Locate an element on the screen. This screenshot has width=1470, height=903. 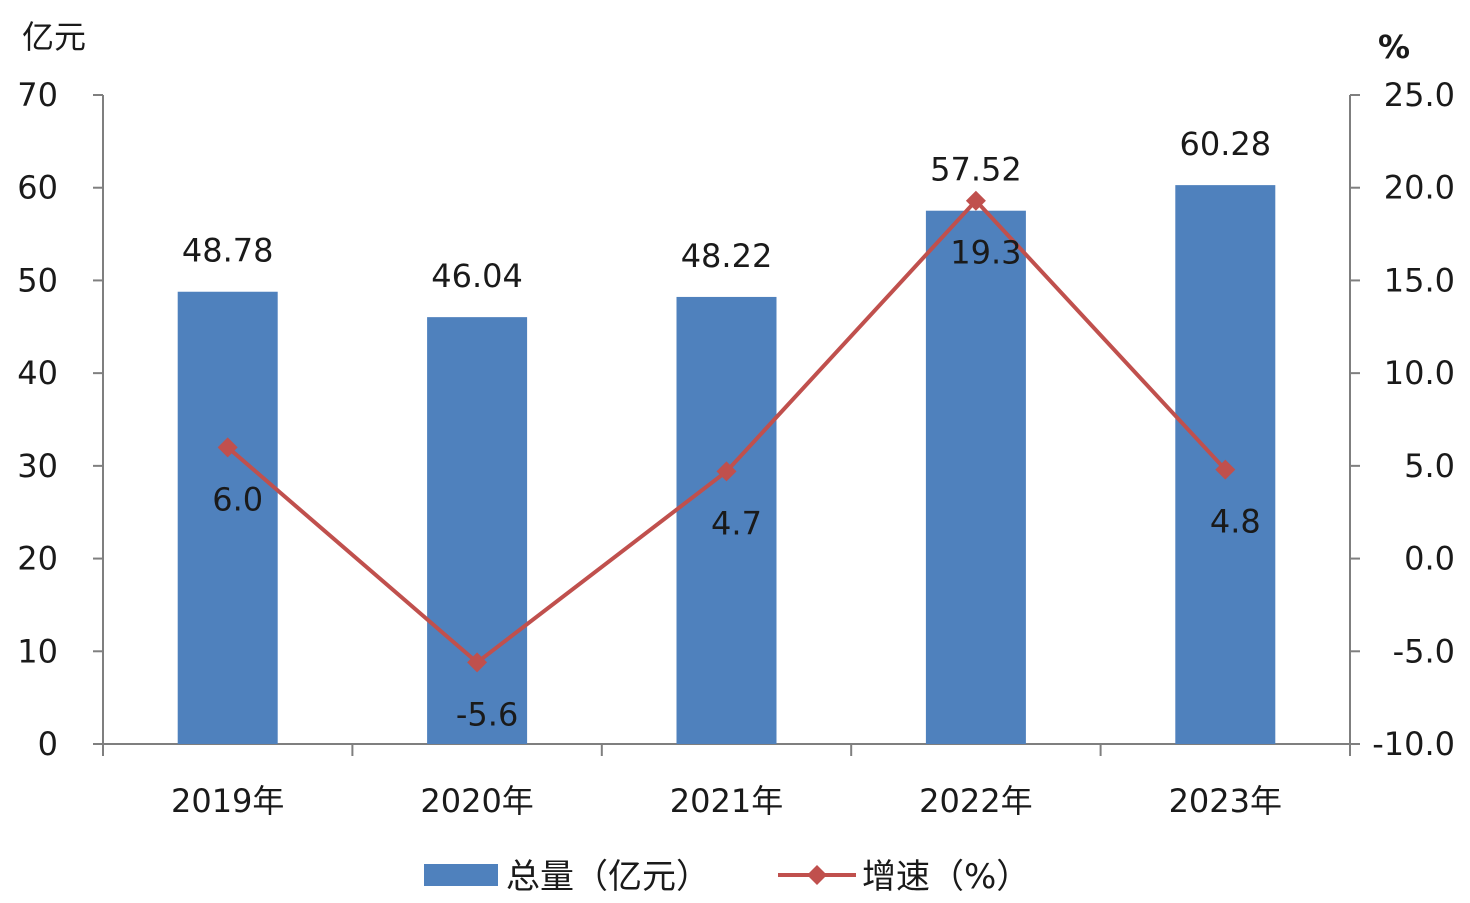
bar-value-label: 57.52 is located at coordinates (976, 170).